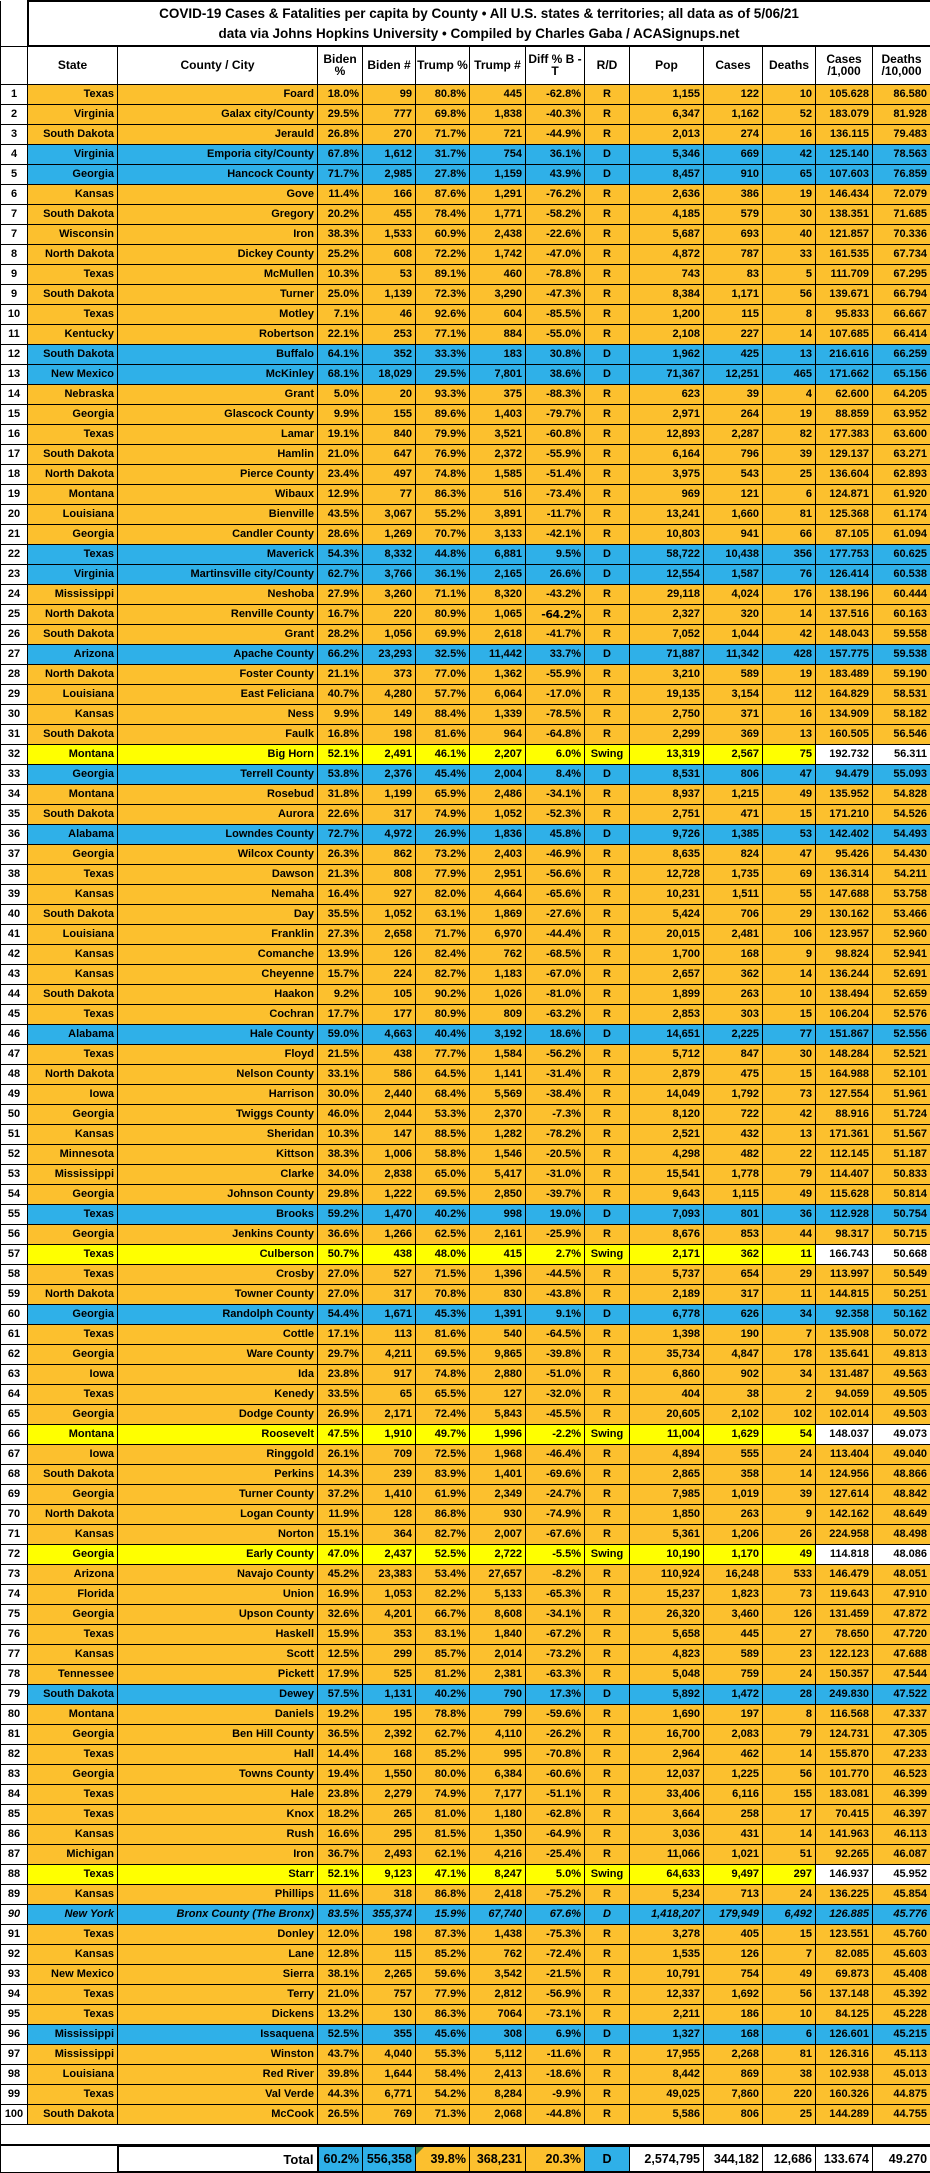 This screenshot has height=2173, width=930. What do you see at coordinates (733, 1614) in the screenshot?
I see `cell-cases: 3,460` at bounding box center [733, 1614].